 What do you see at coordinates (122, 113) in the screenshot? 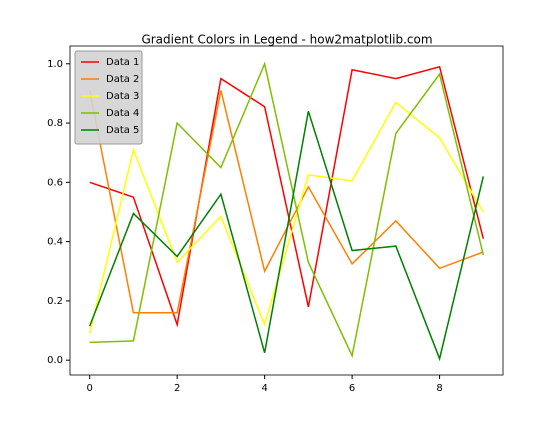
I see `legend-label: Data 4` at bounding box center [122, 113].